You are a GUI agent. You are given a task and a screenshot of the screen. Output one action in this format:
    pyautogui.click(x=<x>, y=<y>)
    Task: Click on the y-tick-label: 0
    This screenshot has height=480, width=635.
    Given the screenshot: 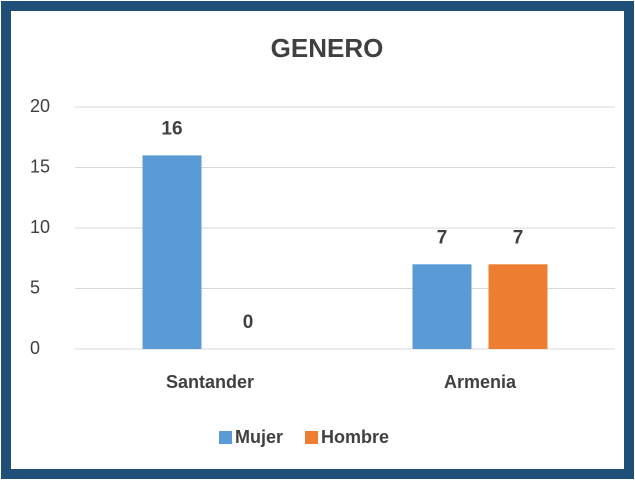 What is the action you would take?
    pyautogui.click(x=35, y=348)
    